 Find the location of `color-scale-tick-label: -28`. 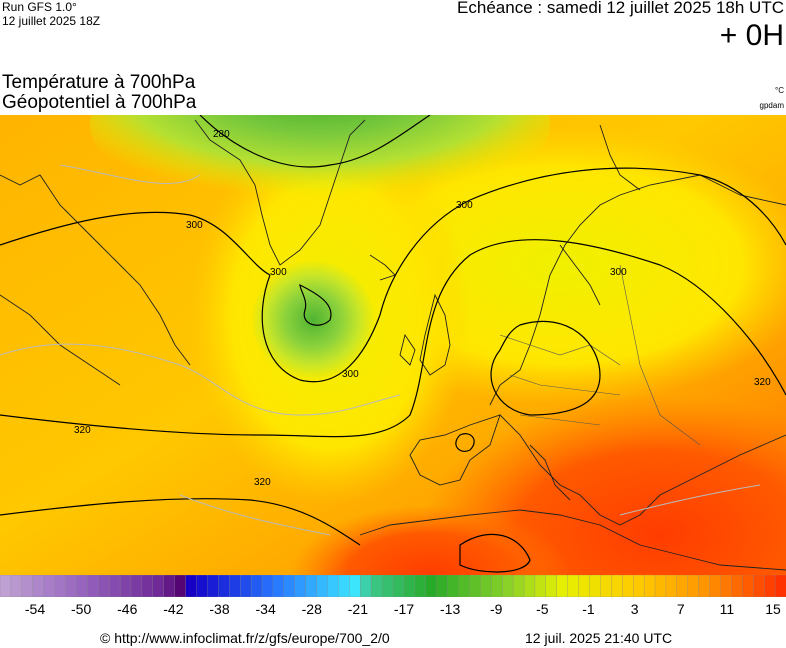

color-scale-tick-label: -28 is located at coordinates (311, 609).